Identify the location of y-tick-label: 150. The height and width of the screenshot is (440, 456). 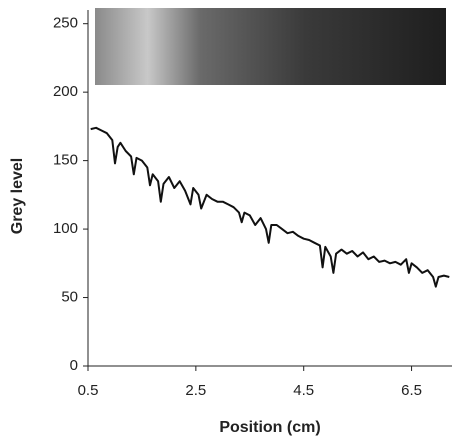
(65, 160).